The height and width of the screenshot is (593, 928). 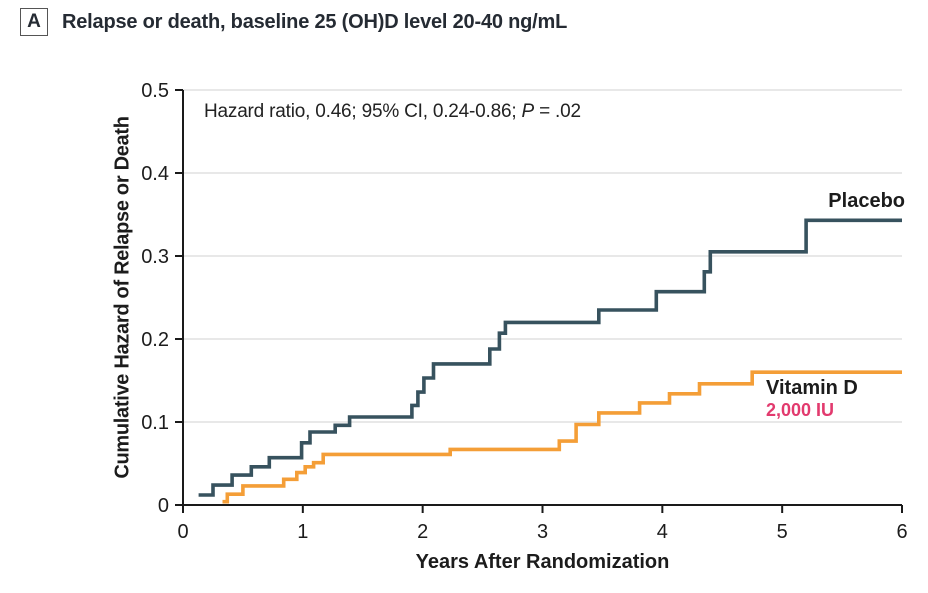 I want to click on y-tick-label: 0.1, so click(x=155, y=423).